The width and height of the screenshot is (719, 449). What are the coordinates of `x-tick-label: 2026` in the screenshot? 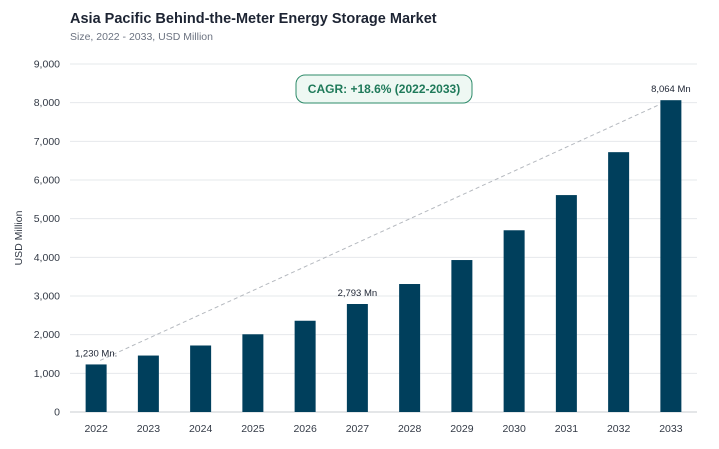 It's located at (305, 429).